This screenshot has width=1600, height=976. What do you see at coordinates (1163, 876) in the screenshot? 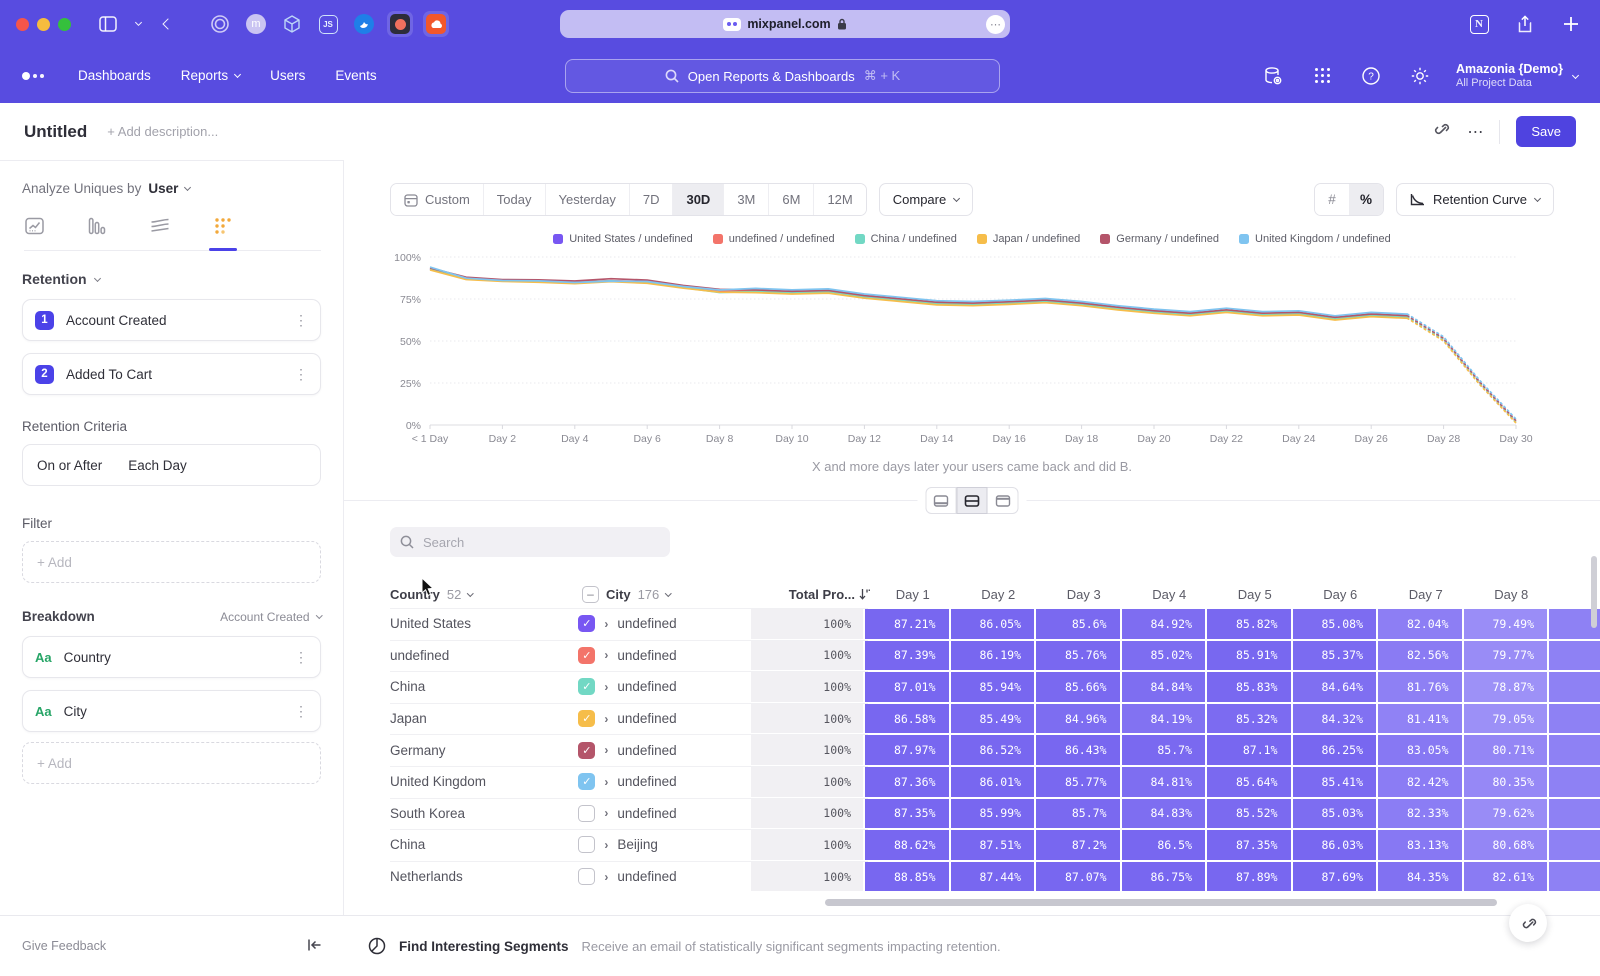
I see `retention-cell: 86.75%` at bounding box center [1163, 876].